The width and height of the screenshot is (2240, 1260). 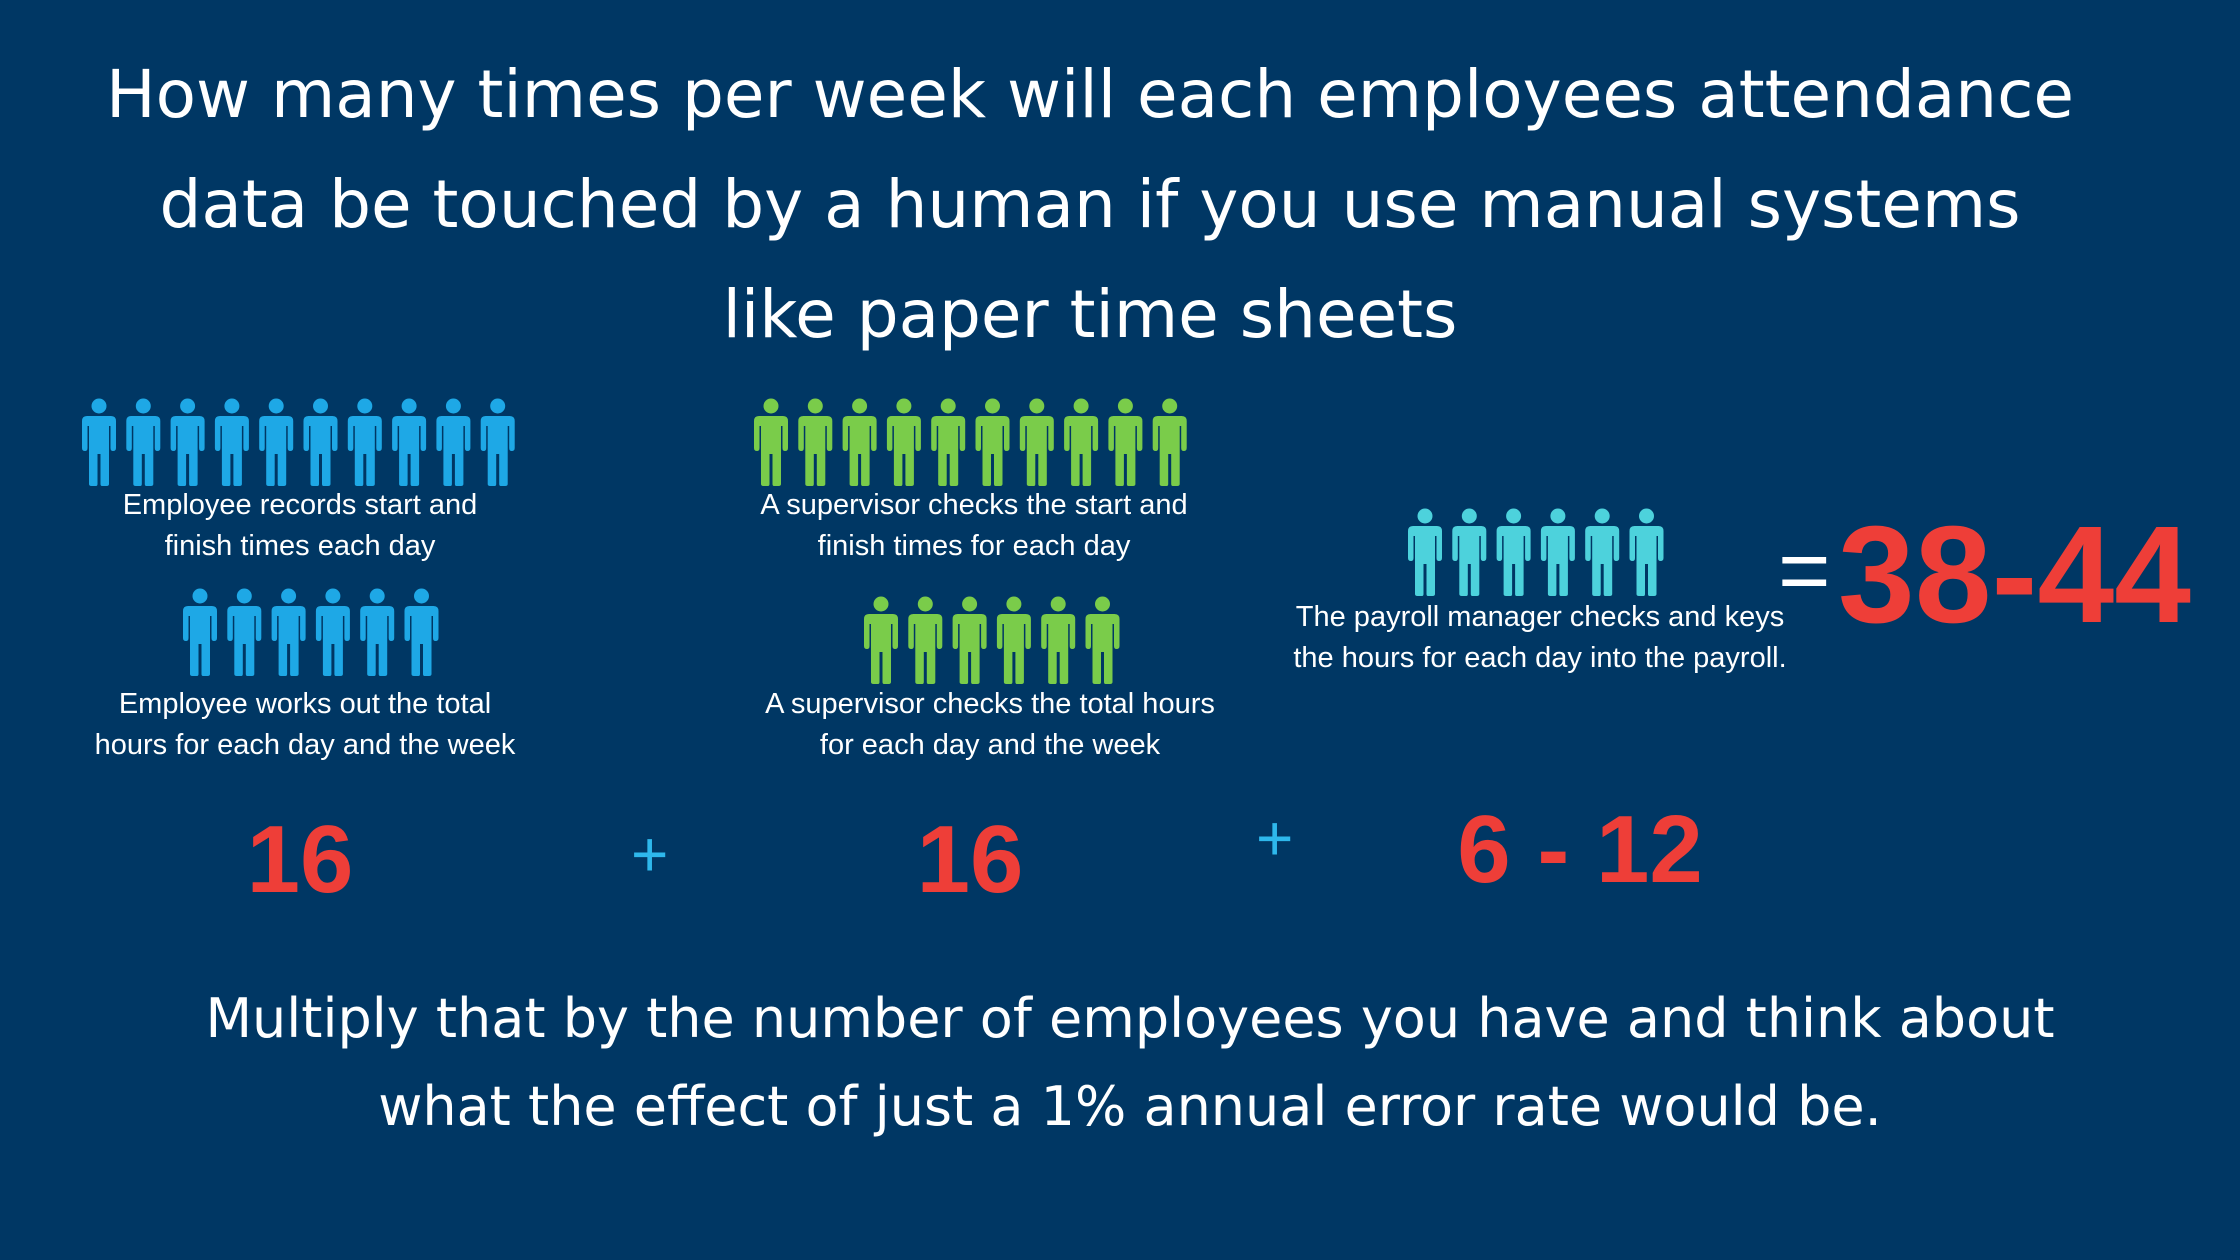 I want to click on plus-operator-2: +, so click(x=1275, y=838).